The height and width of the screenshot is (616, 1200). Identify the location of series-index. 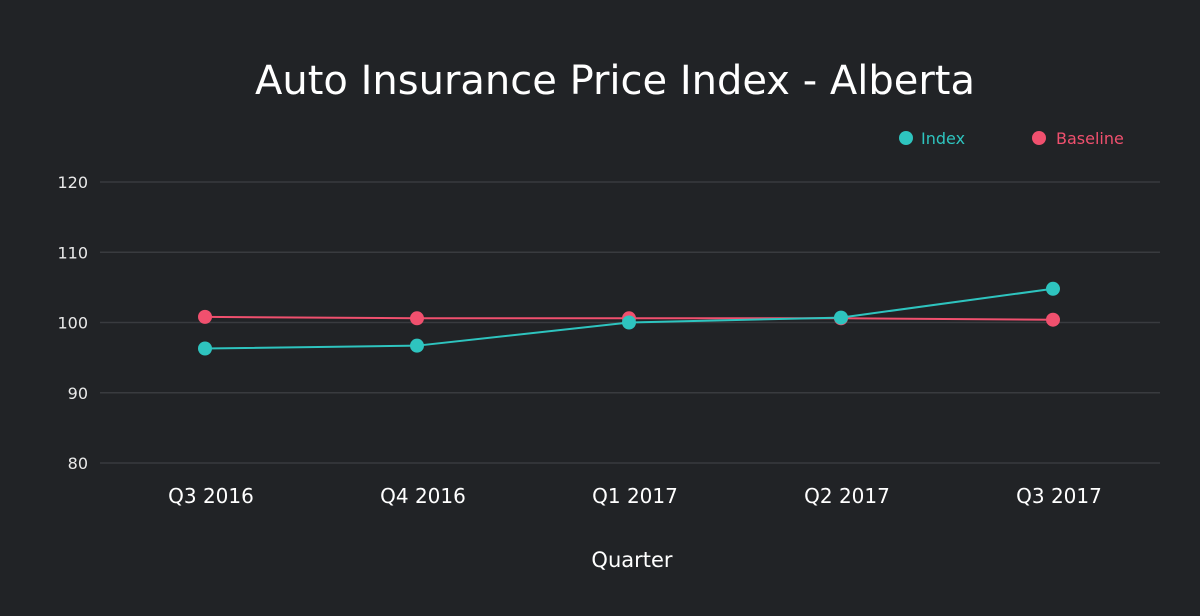
(629, 318).